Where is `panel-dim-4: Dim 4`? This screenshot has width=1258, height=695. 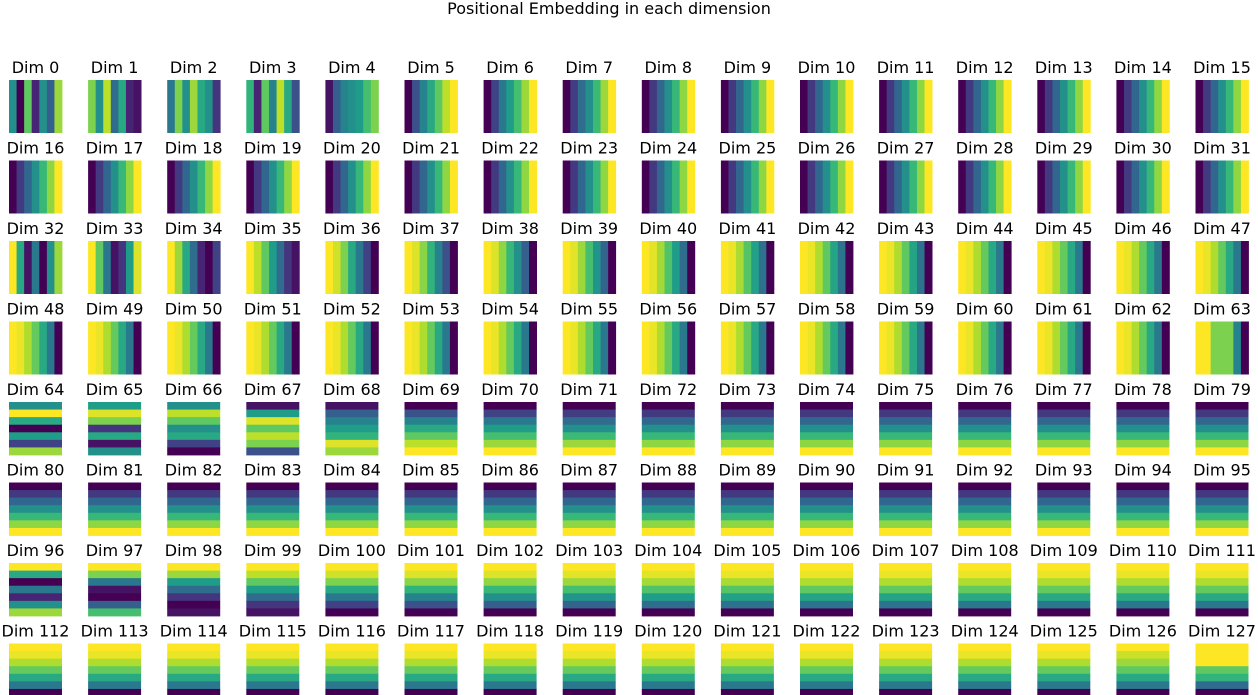
panel-dim-4: Dim 4 is located at coordinates (352, 95).